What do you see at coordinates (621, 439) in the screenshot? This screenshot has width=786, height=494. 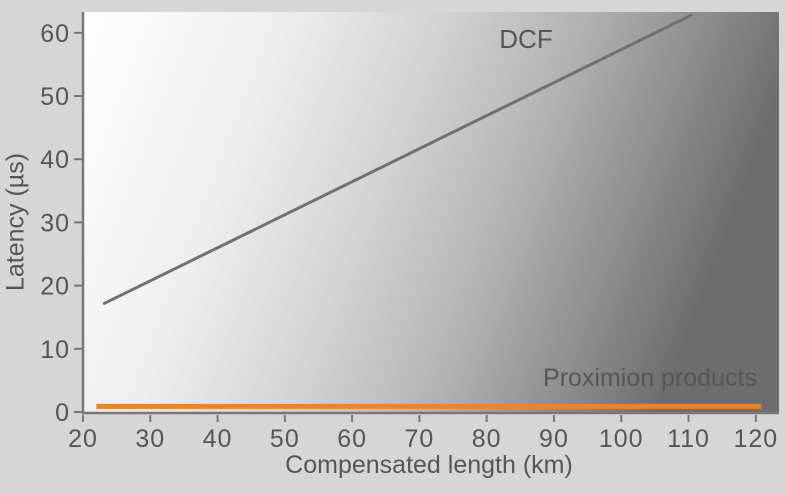 I see `x-tick-label: 100` at bounding box center [621, 439].